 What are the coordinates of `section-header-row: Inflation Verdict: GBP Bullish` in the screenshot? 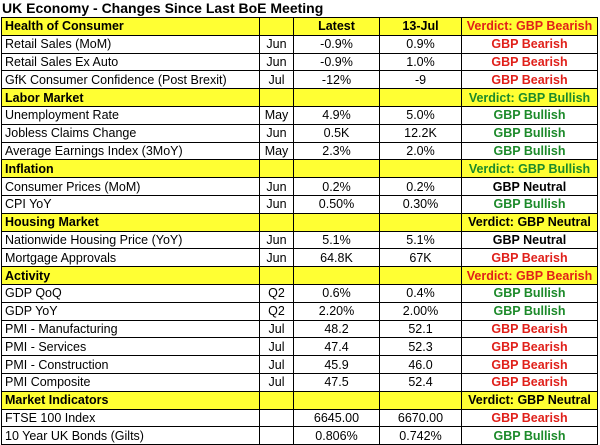 It's located at (299, 169).